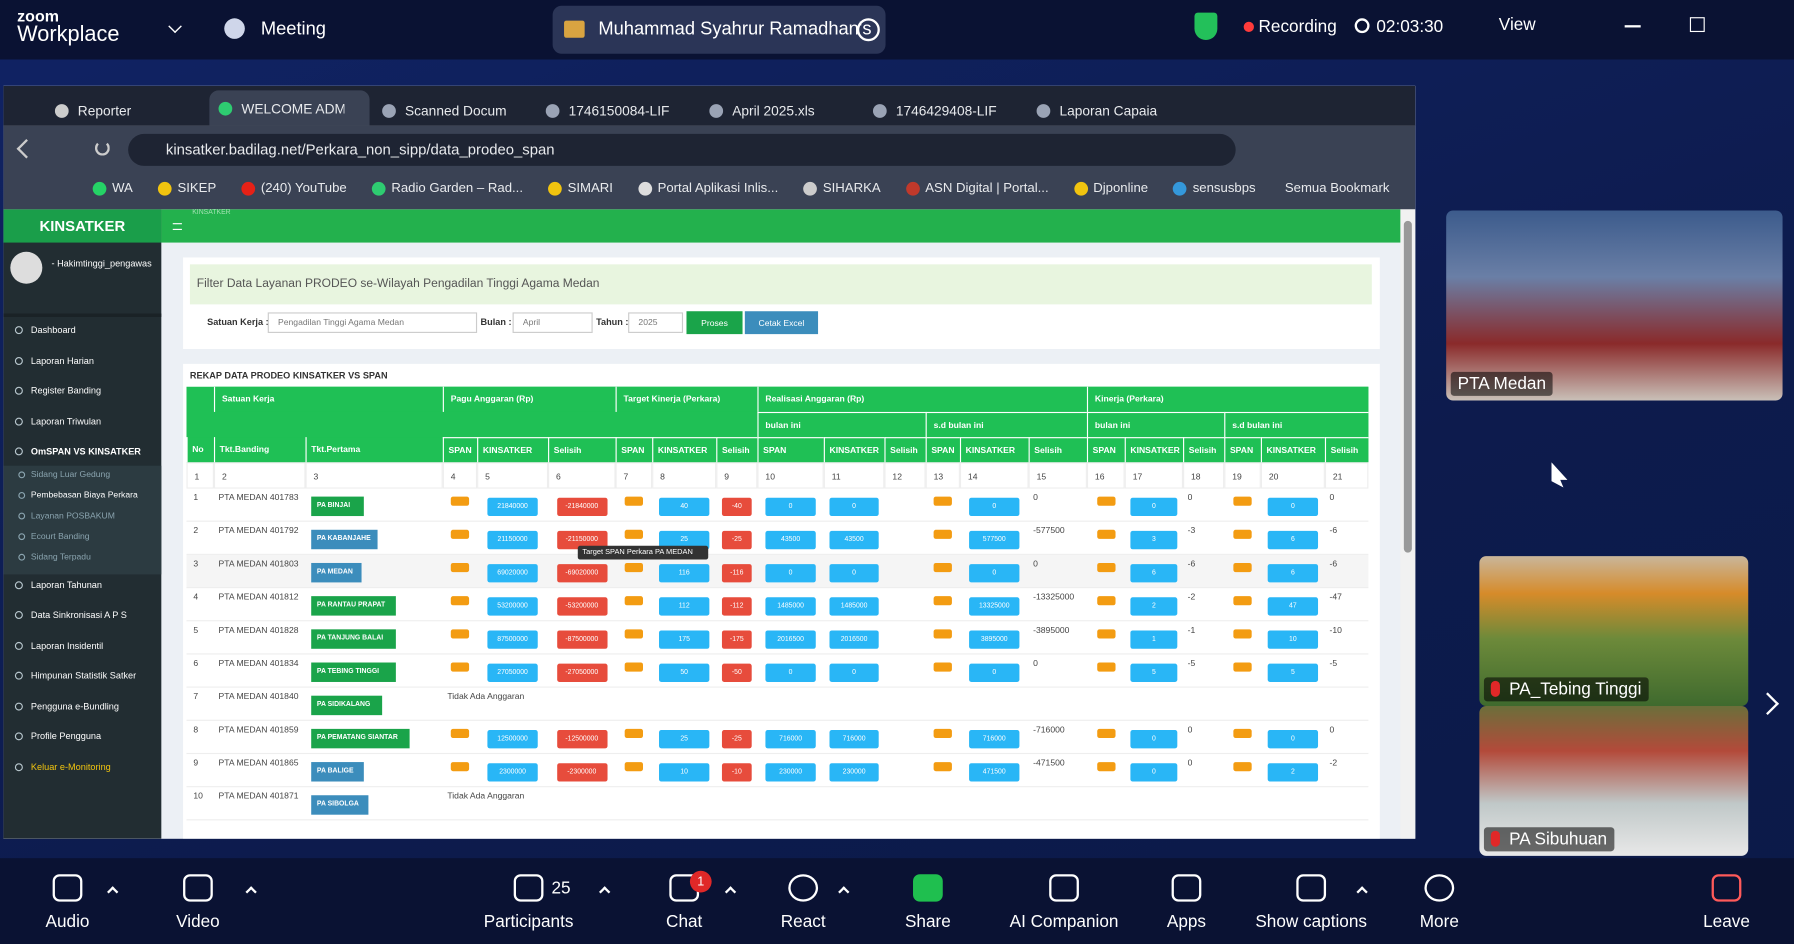 The image size is (1794, 944). Describe the element at coordinates (66, 736) in the screenshot. I see `menu-item: Profile Pengguna` at that location.